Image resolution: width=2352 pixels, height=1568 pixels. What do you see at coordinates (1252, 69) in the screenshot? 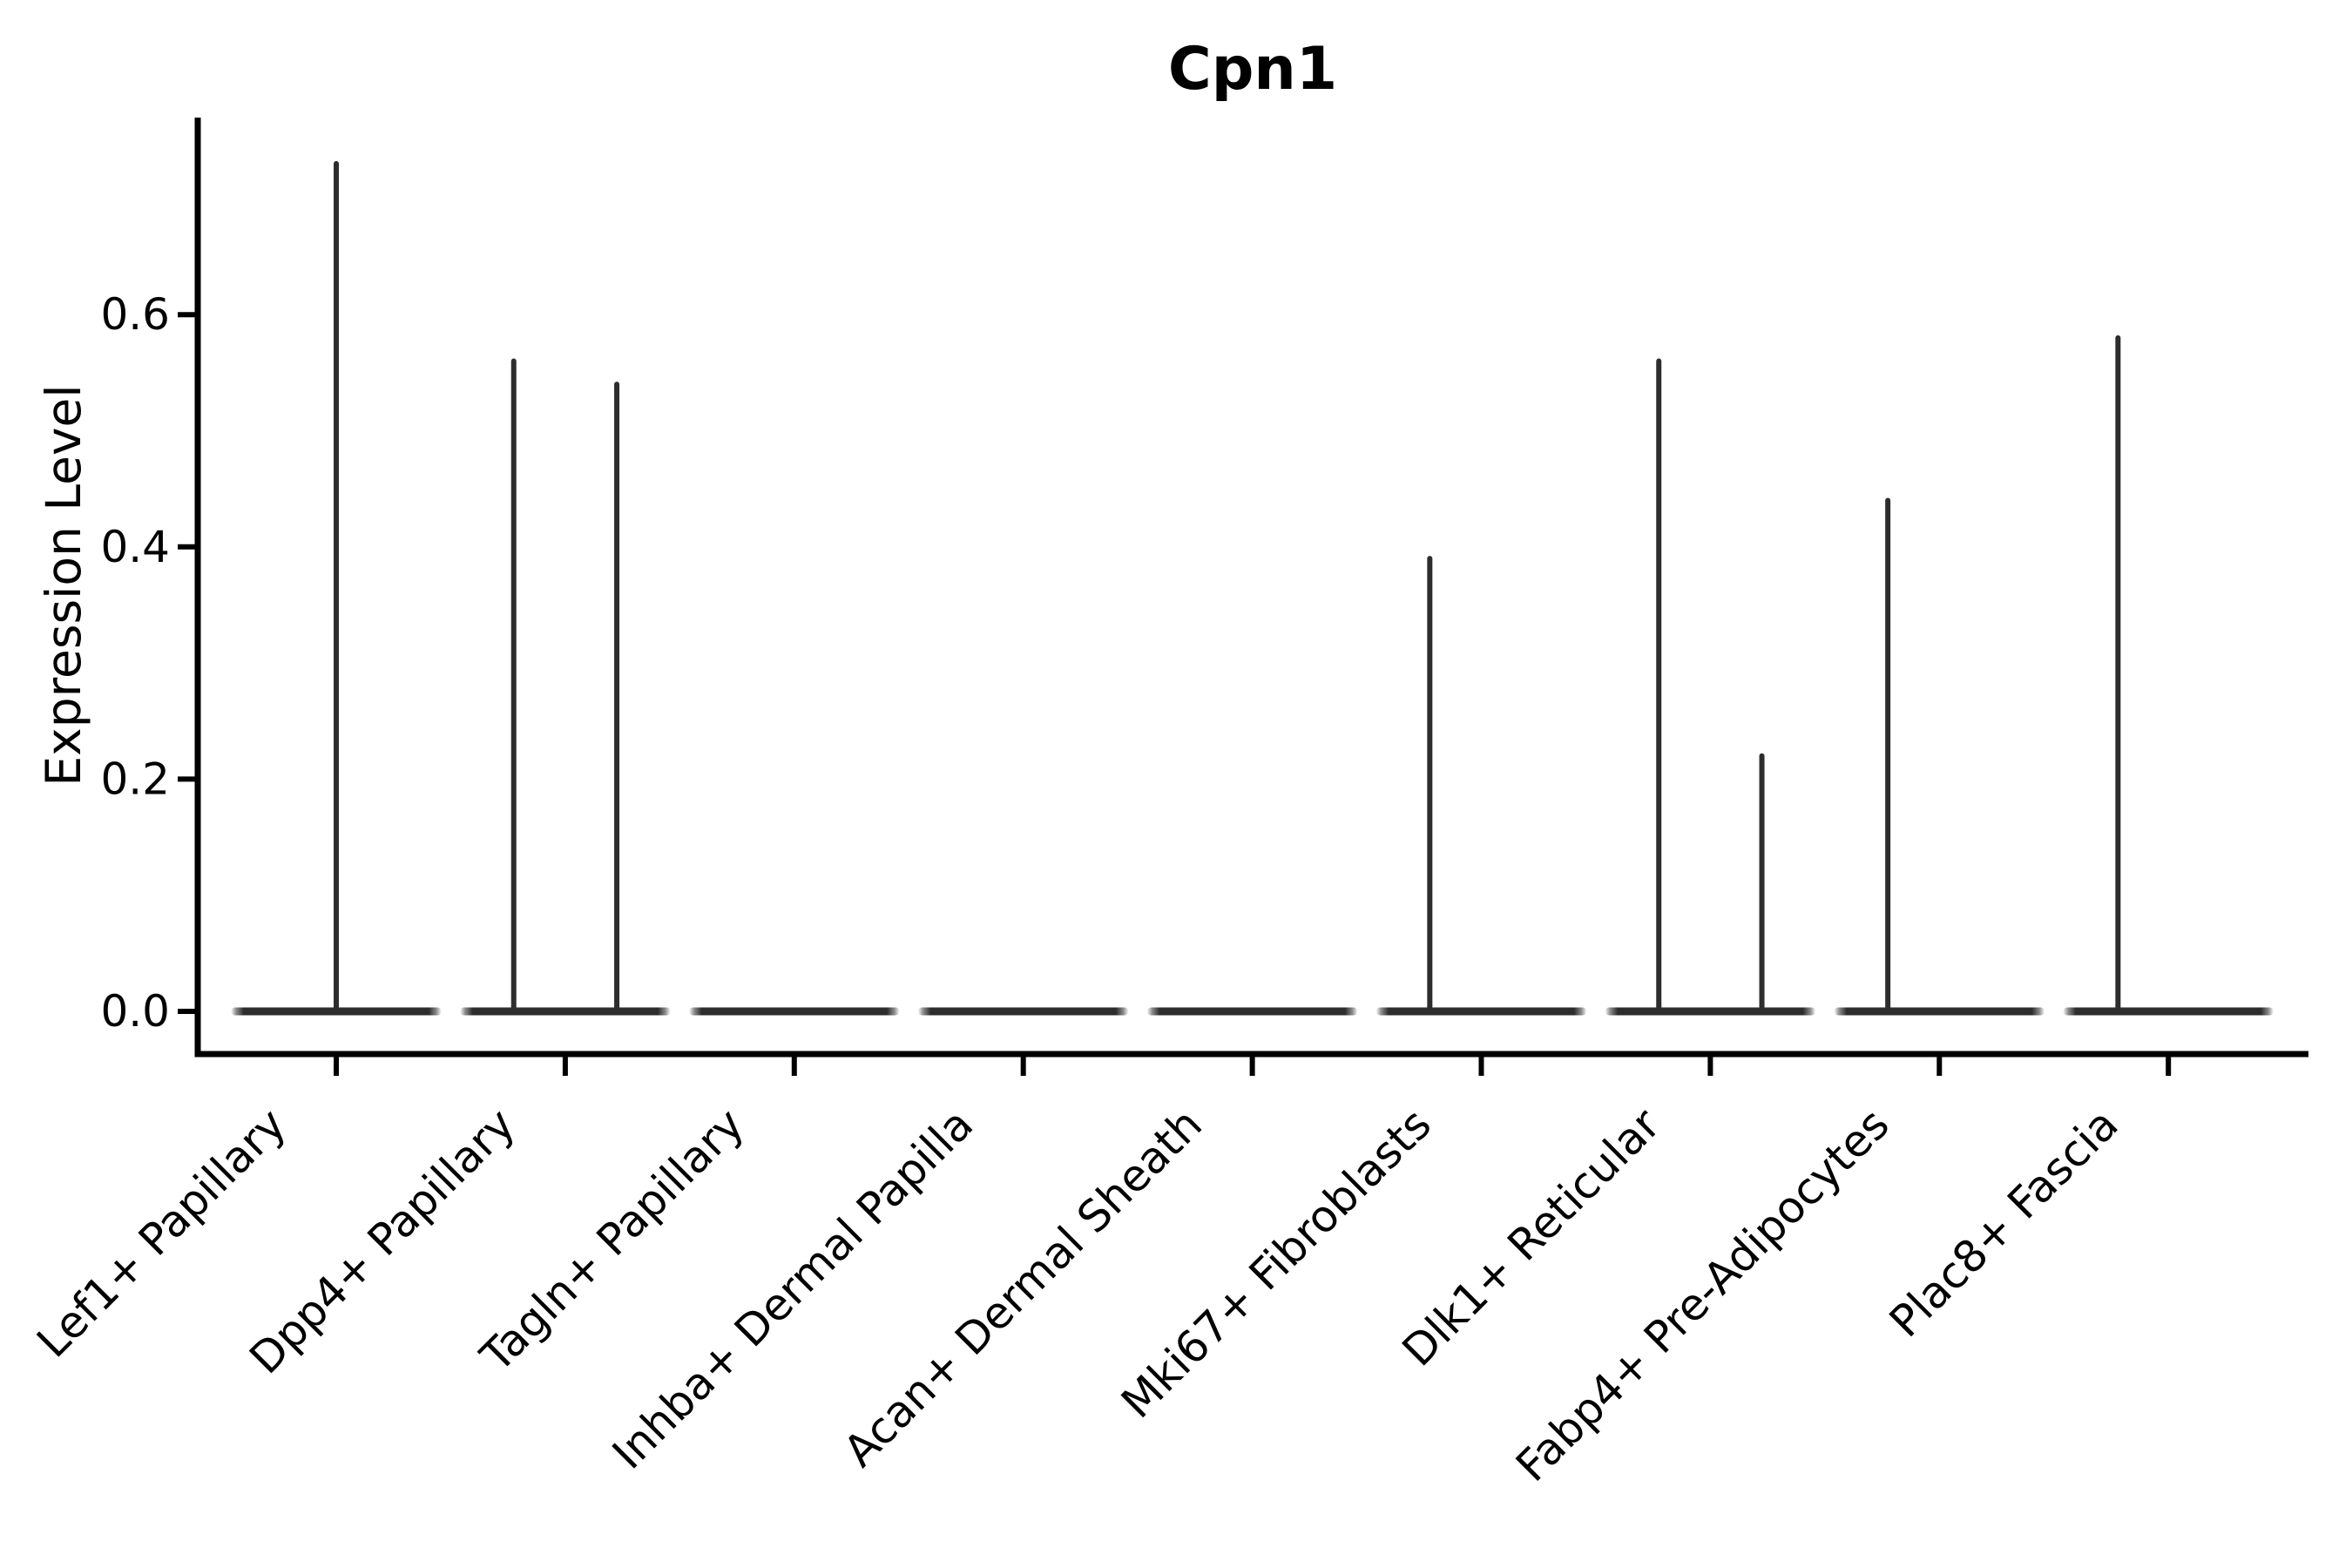
I see `chart-title: Cpn1` at bounding box center [1252, 69].